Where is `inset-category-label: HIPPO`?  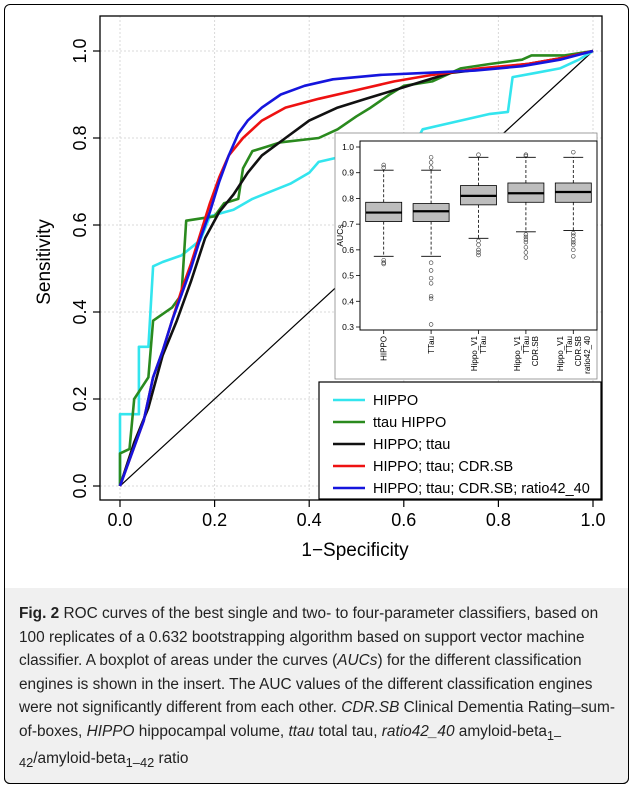
inset-category-label: HIPPO is located at coordinates (384, 348).